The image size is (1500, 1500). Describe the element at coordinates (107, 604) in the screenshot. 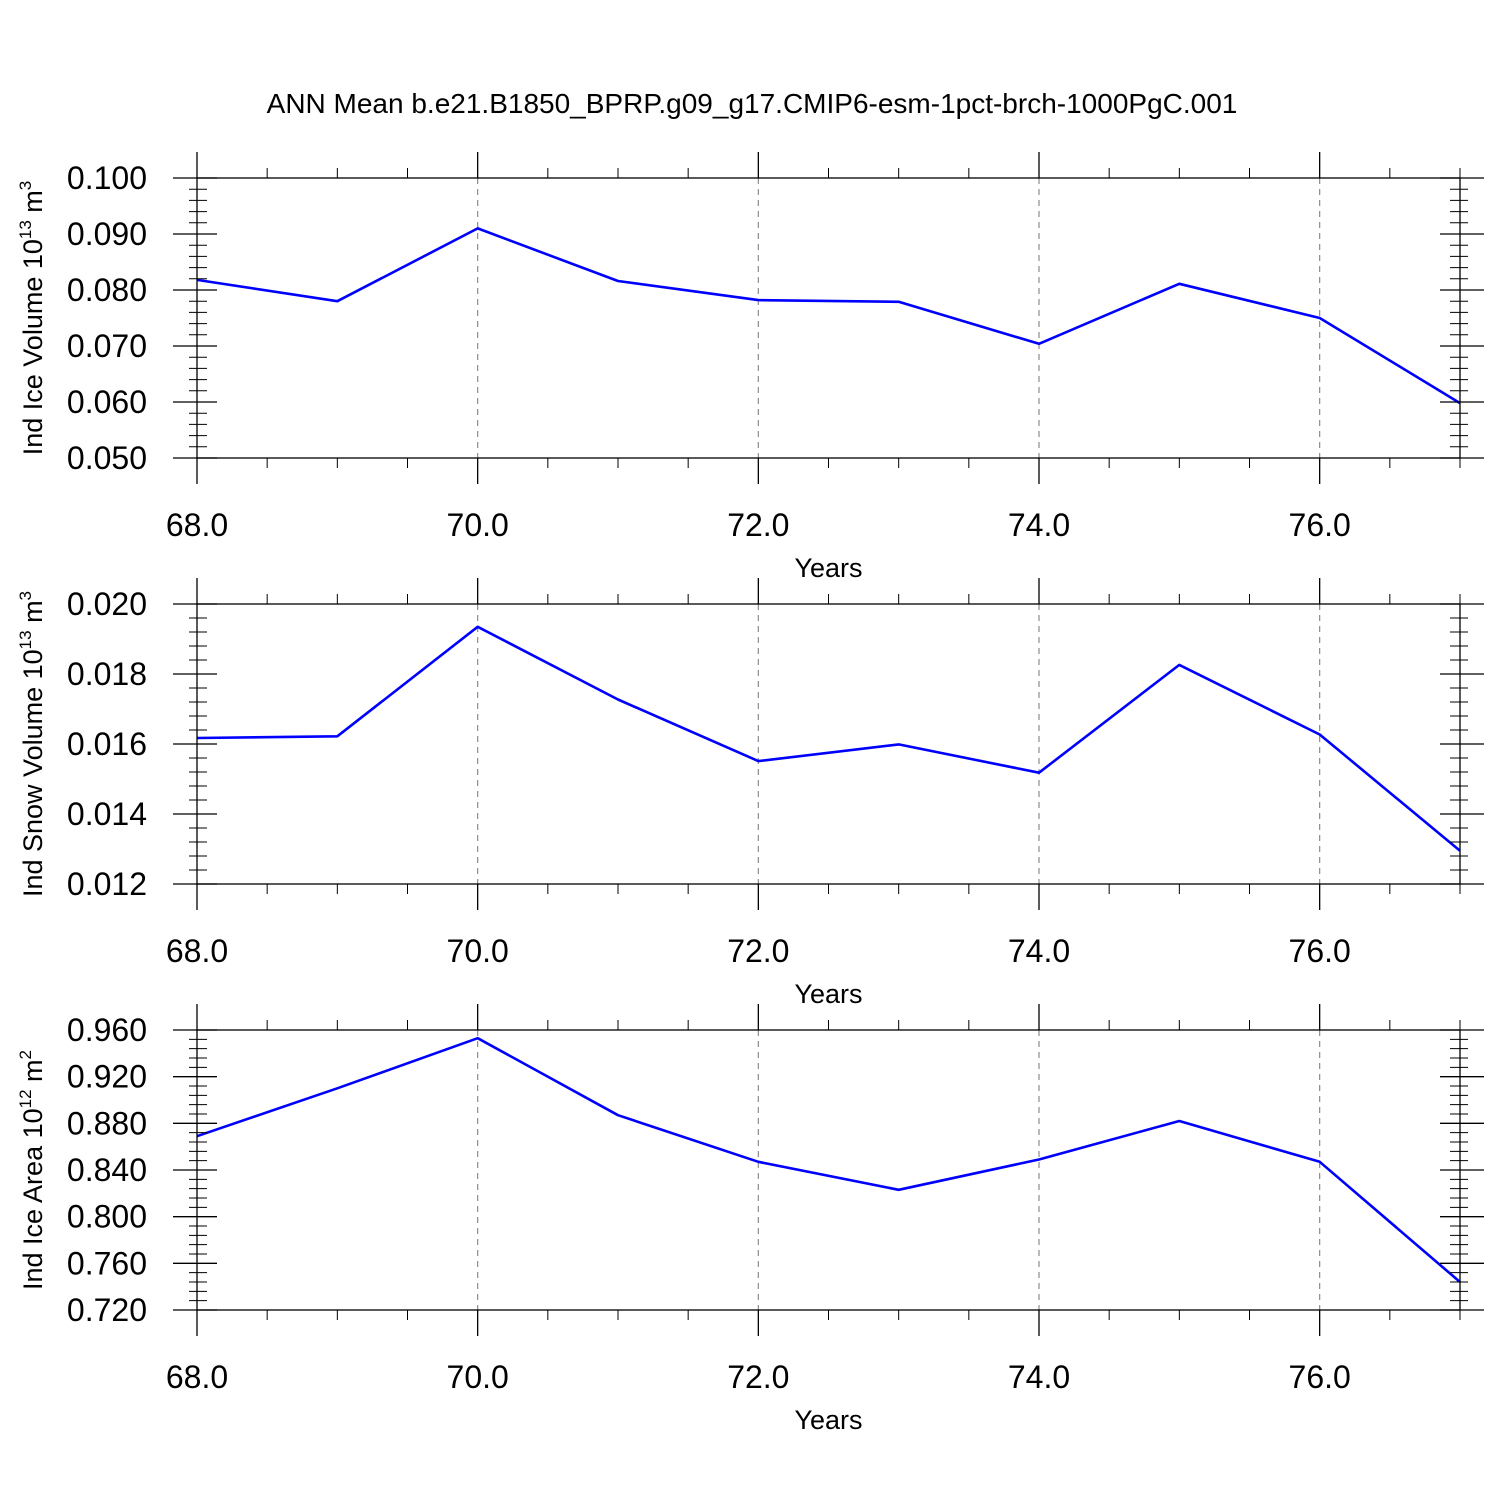

I see `y-tick-label: 0.020` at that location.